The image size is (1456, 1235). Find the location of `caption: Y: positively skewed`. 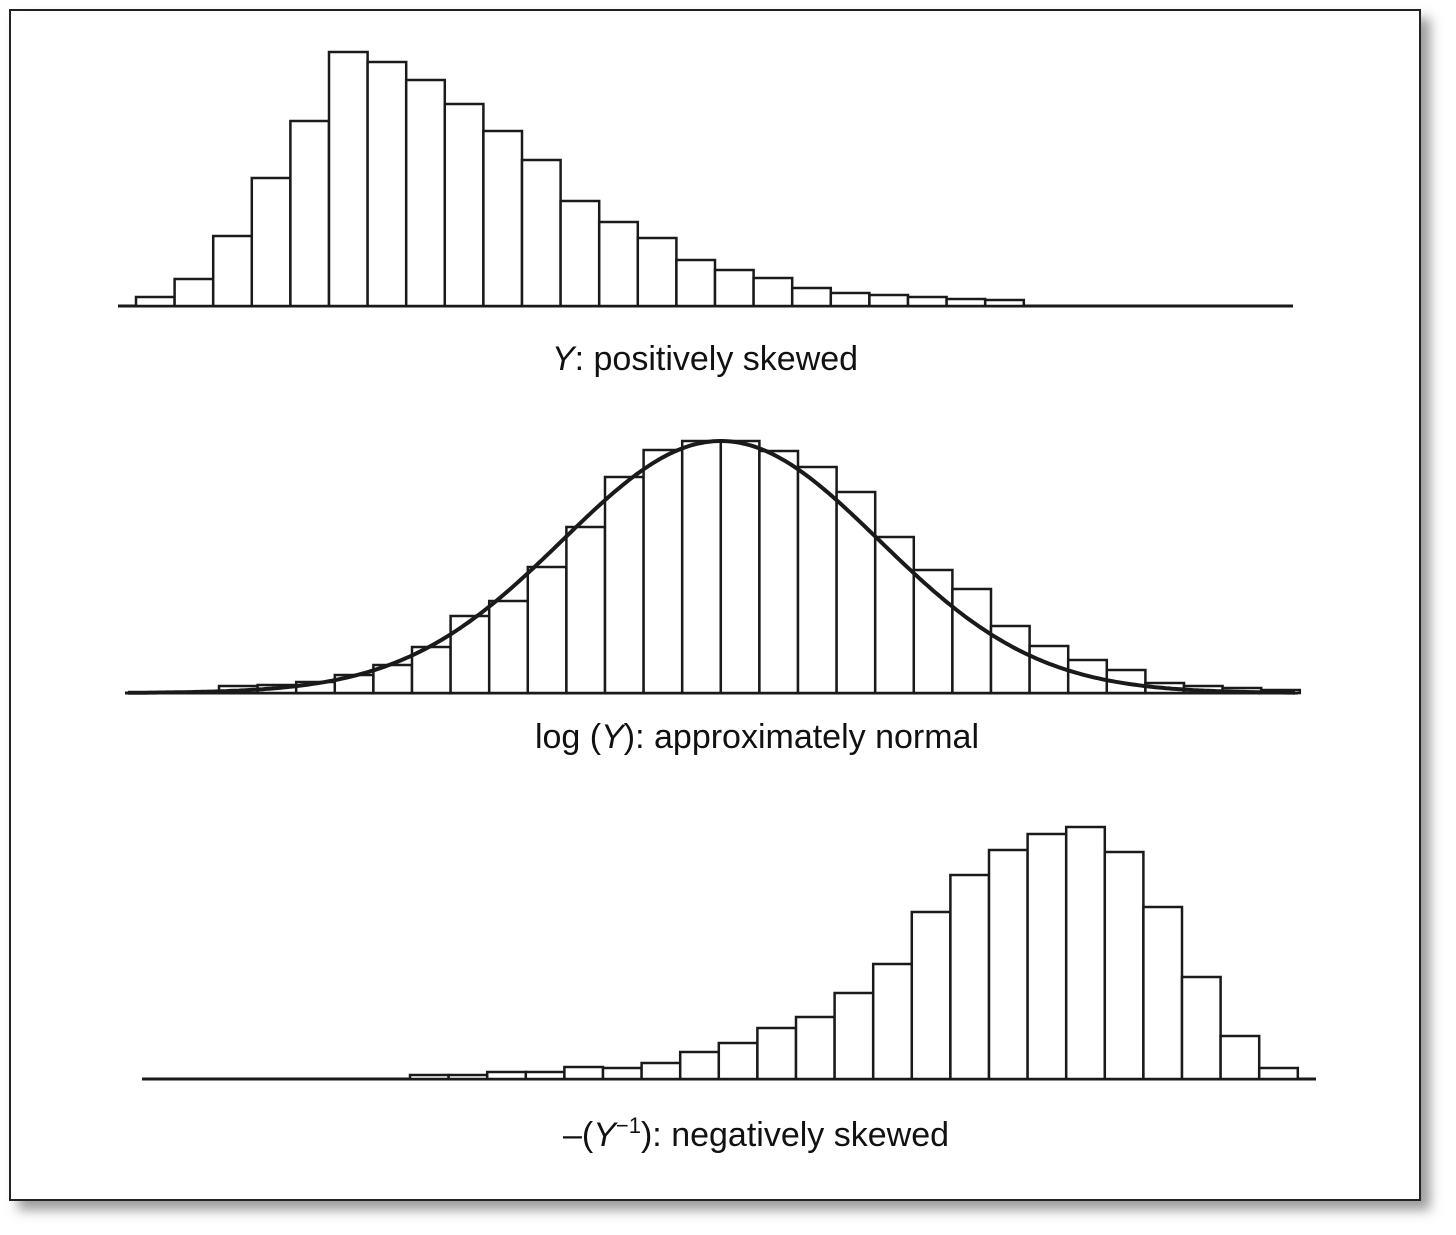

caption: Y: positively skewed is located at coordinates (705, 359).